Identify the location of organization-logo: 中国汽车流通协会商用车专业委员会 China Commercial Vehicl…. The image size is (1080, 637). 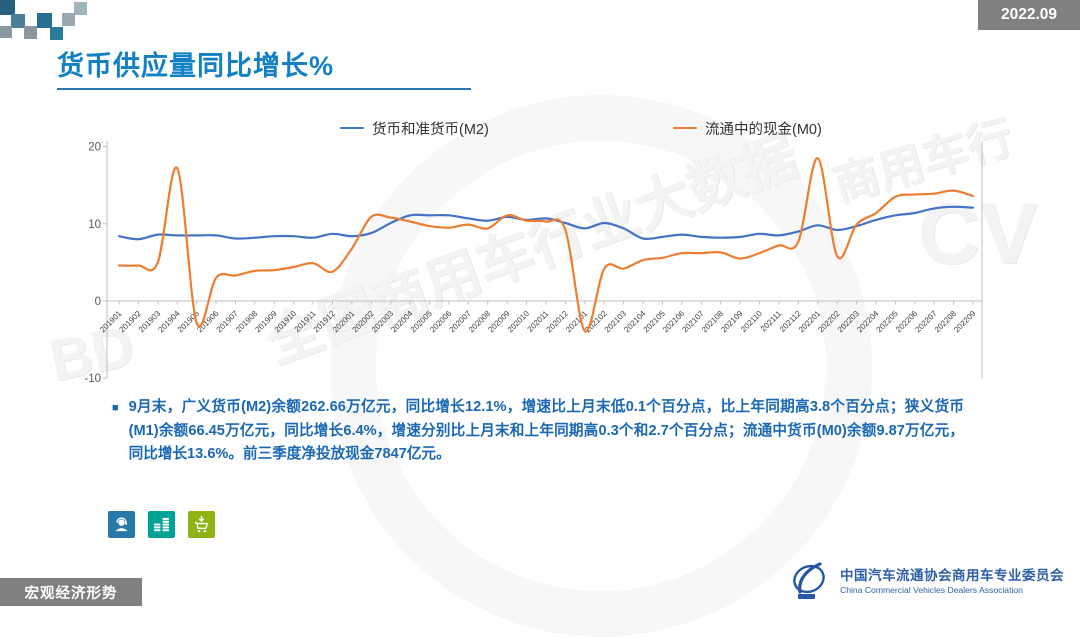
(925, 582).